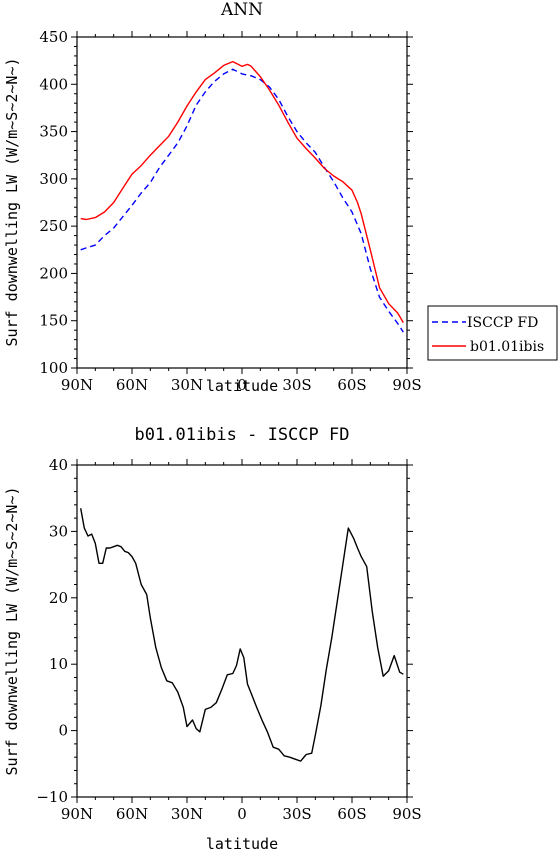 The height and width of the screenshot is (851, 560). What do you see at coordinates (502, 323) in the screenshot?
I see `legend-label-isccp: ISCCP FD` at bounding box center [502, 323].